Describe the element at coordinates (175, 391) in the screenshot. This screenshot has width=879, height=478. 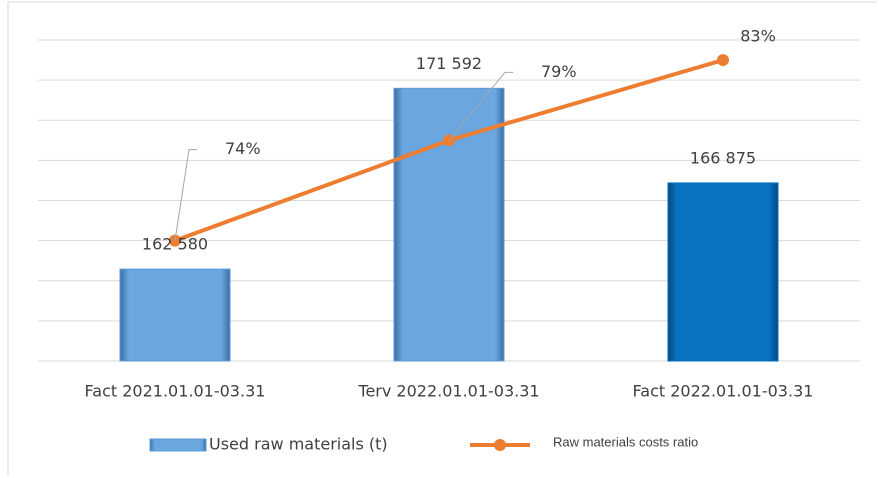
I see `x-tick-label: Fact 2021.01.01-03.31` at that location.